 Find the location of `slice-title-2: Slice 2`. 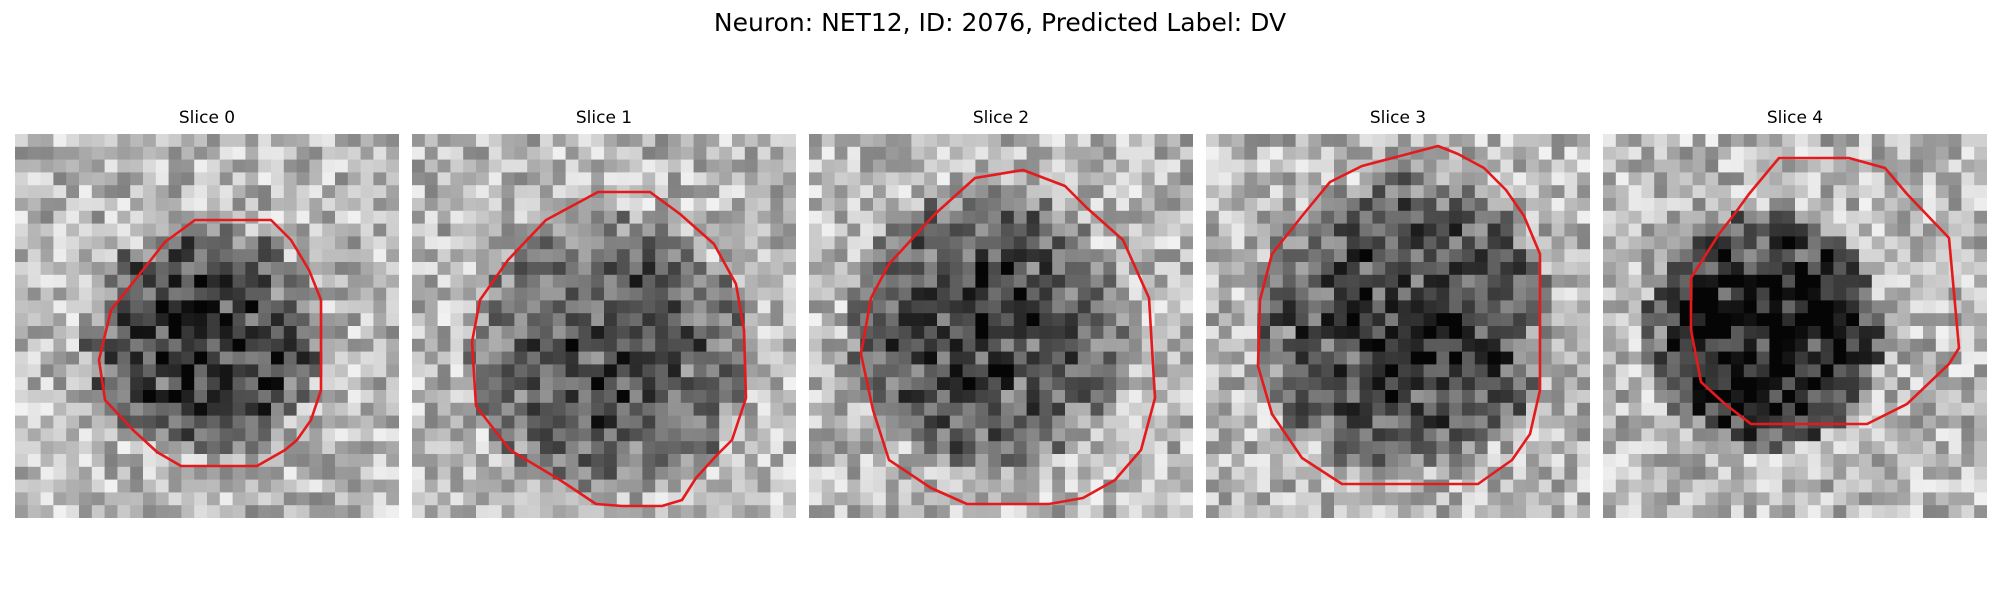

slice-title-2: Slice 2 is located at coordinates (1001, 118).